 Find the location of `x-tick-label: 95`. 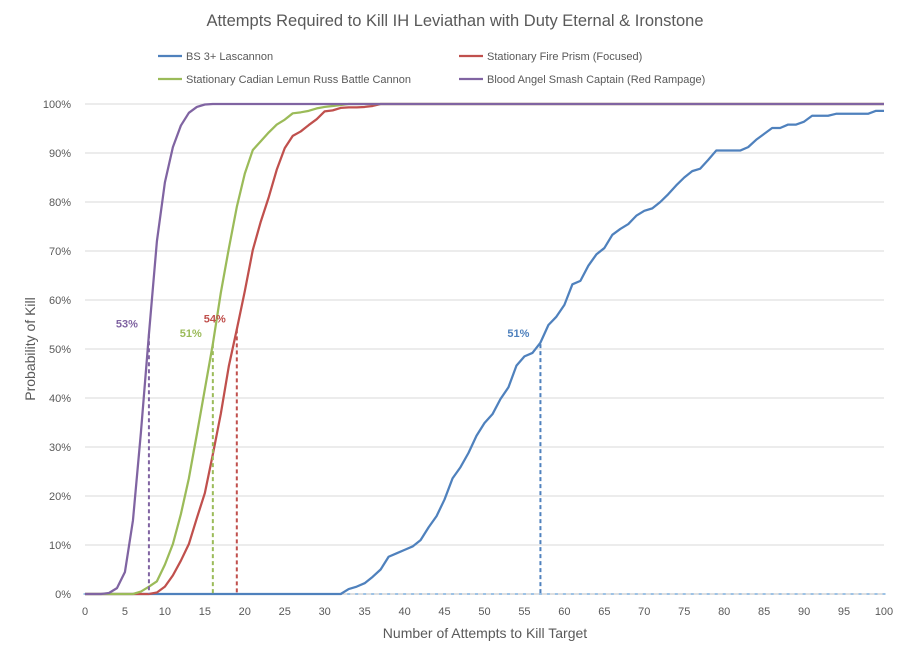

x-tick-label: 95 is located at coordinates (844, 612).